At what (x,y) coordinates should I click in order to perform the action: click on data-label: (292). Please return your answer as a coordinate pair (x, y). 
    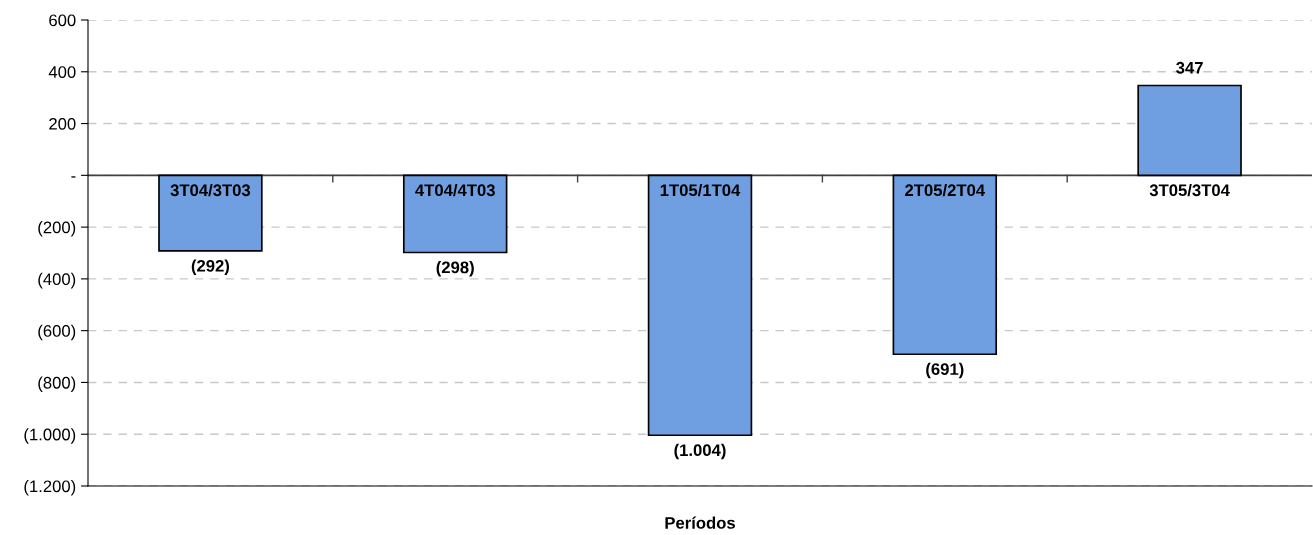
    Looking at the image, I should click on (210, 267).